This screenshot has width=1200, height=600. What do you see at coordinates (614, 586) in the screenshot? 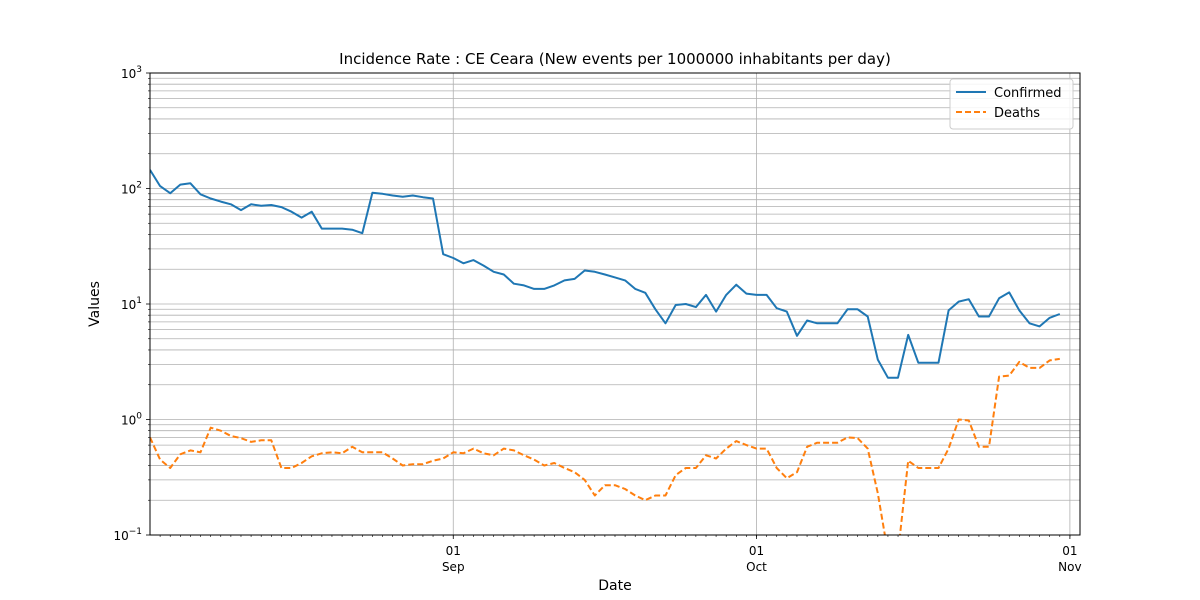
I see `x-axis-label: Date` at bounding box center [614, 586].